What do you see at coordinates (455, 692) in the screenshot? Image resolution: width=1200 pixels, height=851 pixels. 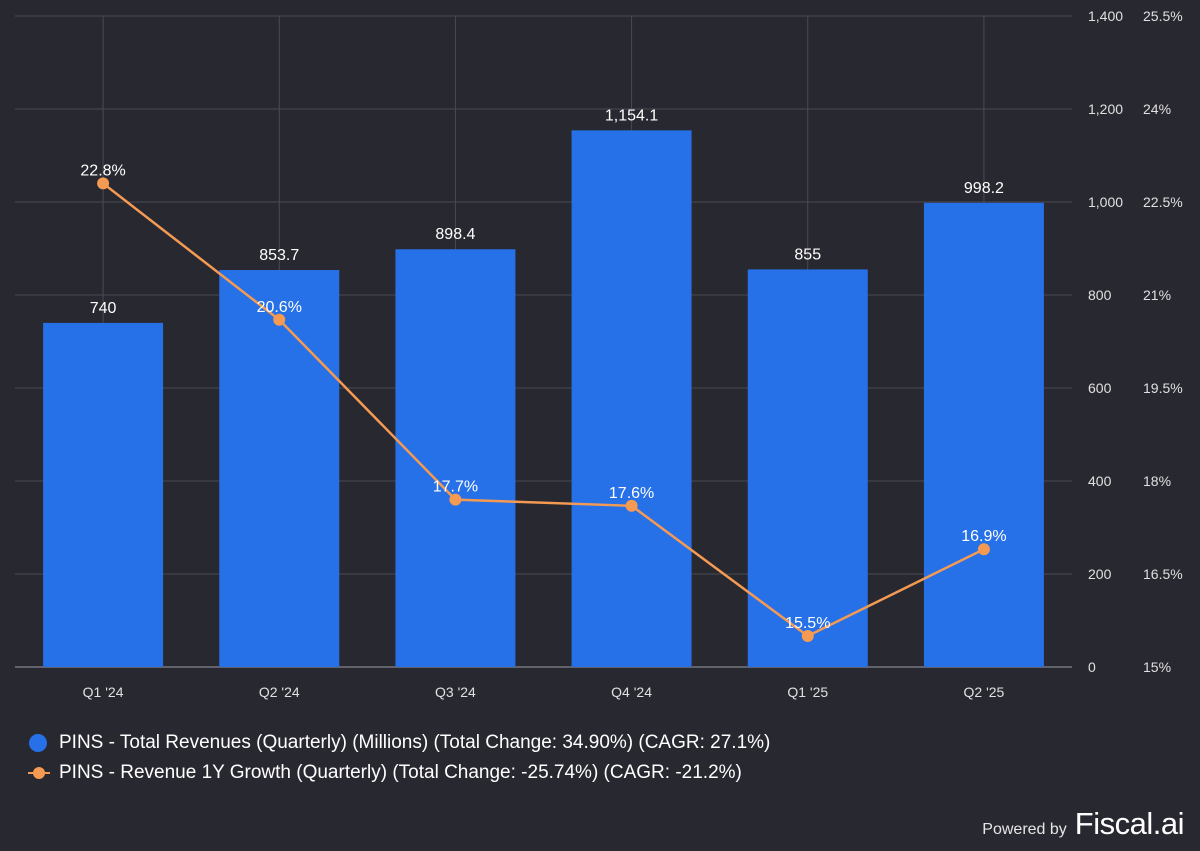 I see `x-tick-label: Q3 '24` at bounding box center [455, 692].